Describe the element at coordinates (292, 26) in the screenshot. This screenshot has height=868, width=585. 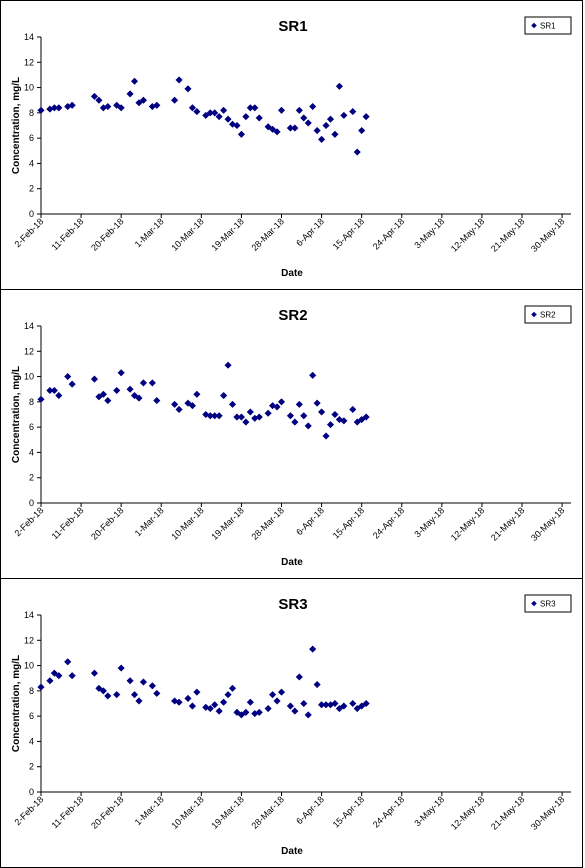
I see `chart-title: SR1` at that location.